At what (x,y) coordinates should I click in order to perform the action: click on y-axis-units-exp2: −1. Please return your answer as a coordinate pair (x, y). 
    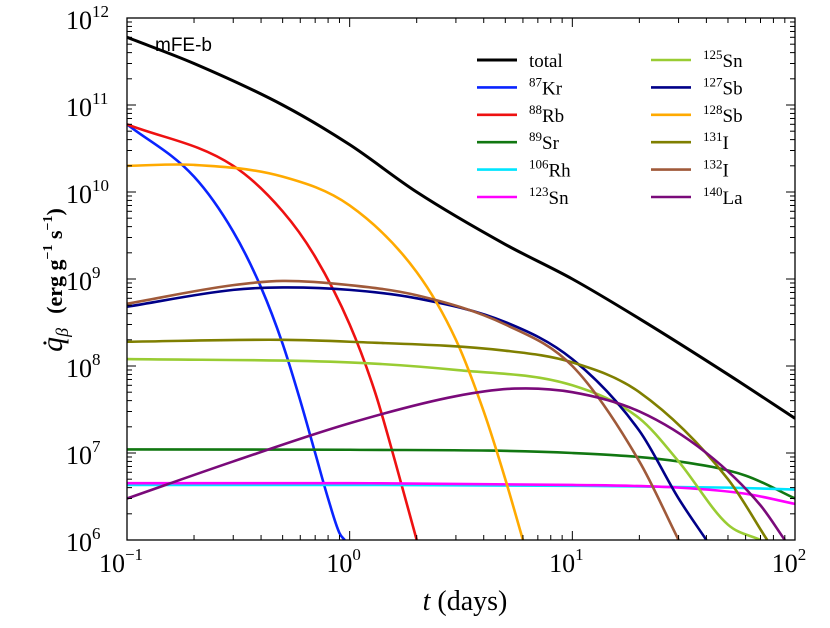
    Looking at the image, I should click on (48, 222).